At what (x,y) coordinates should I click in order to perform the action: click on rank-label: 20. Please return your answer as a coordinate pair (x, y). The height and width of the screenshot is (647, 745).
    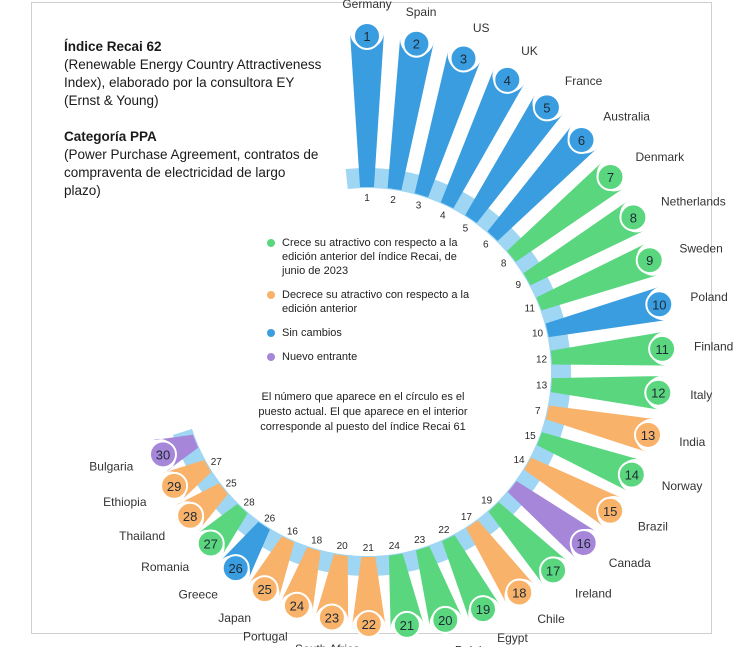
    Looking at the image, I should click on (445, 620).